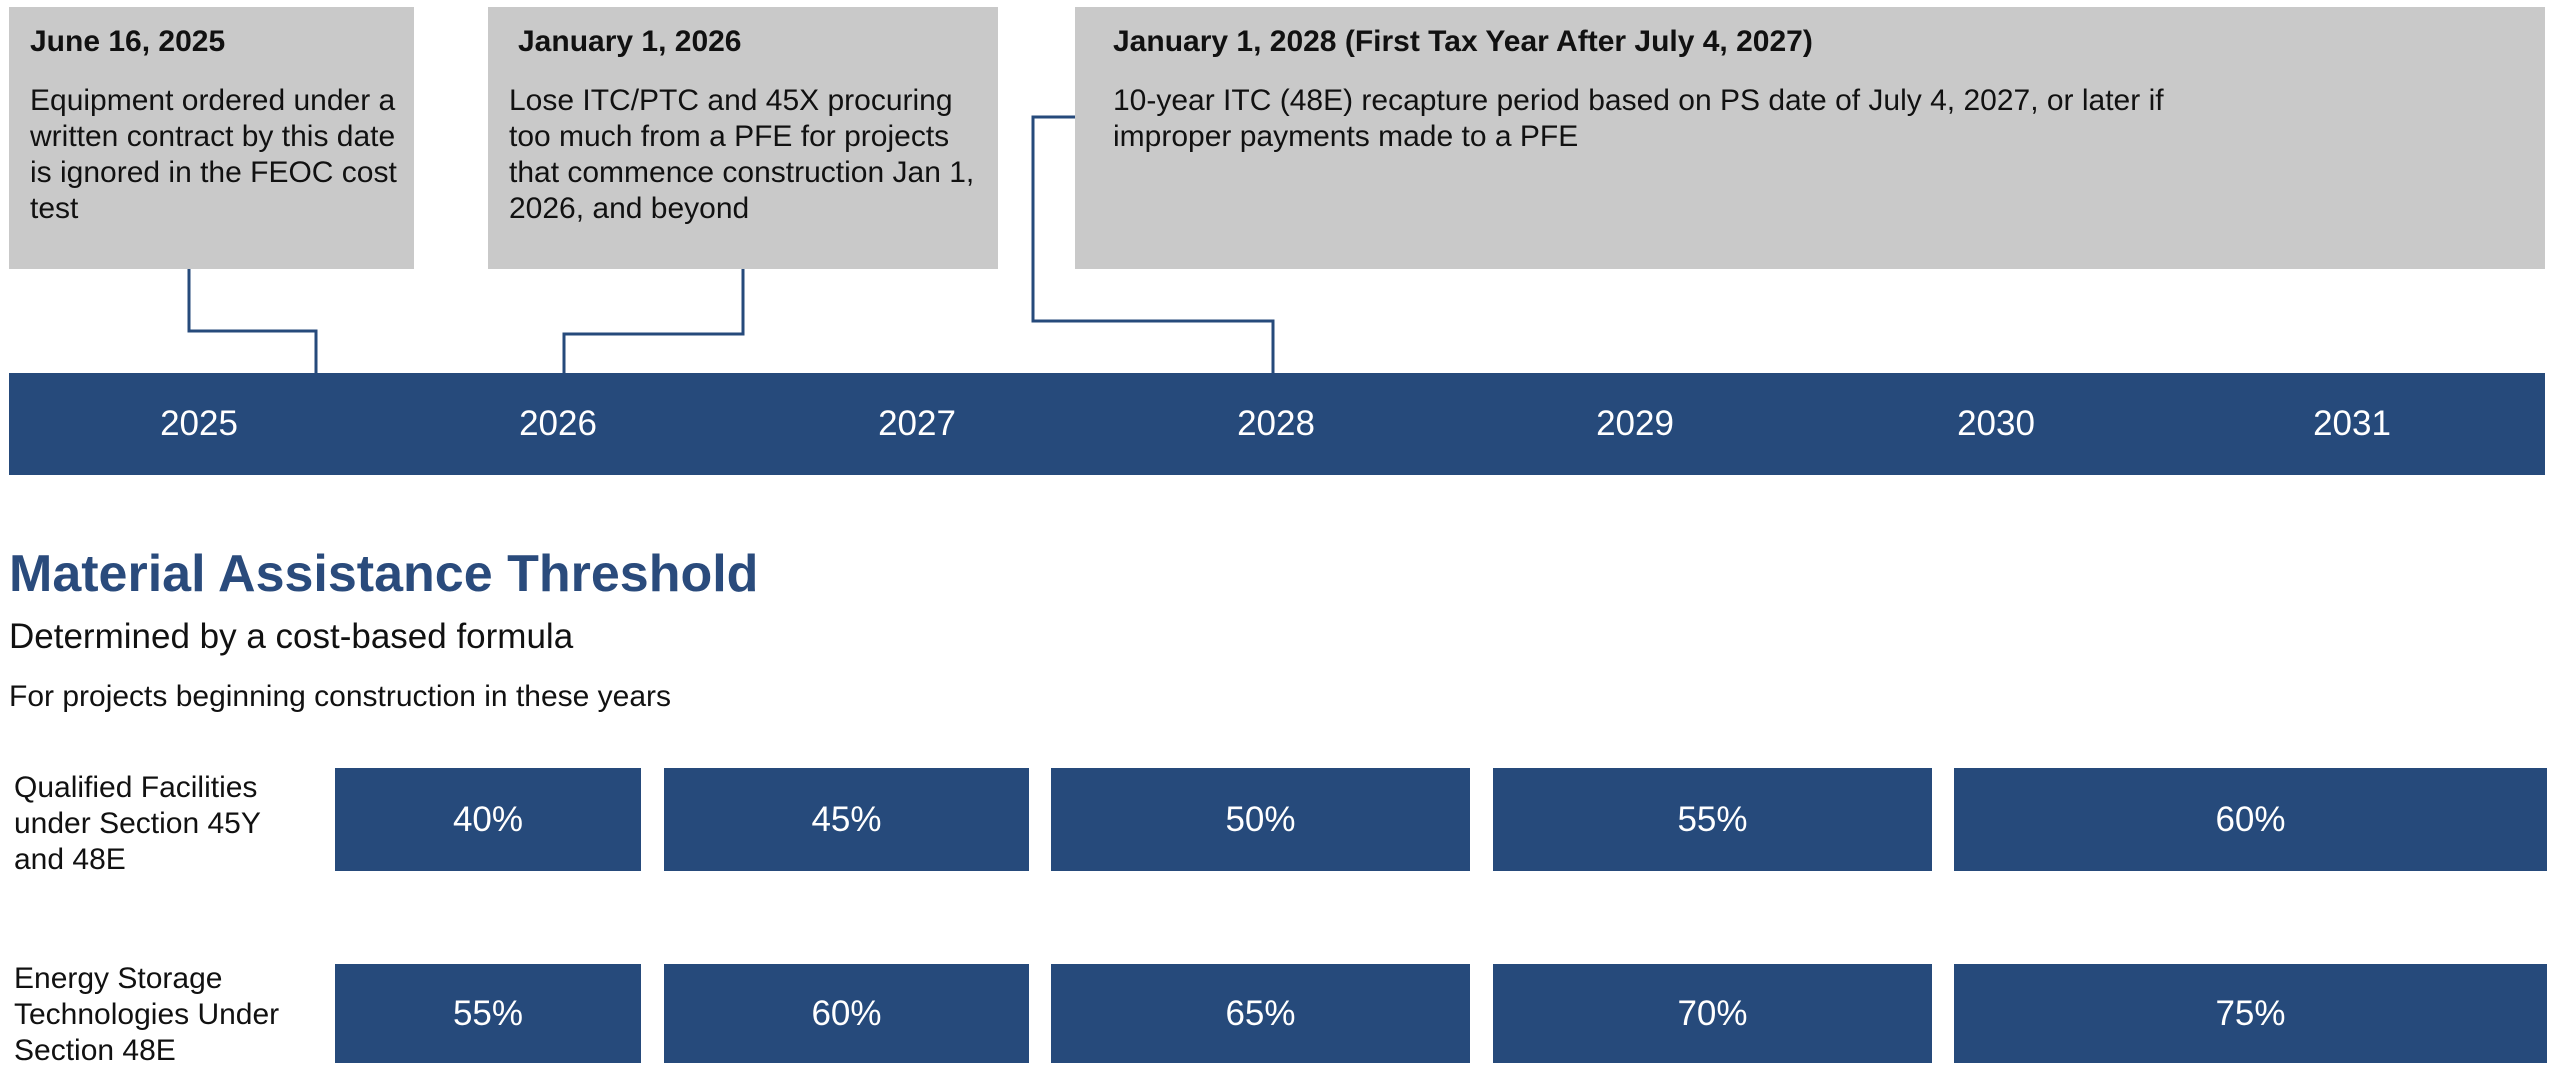 The width and height of the screenshot is (2560, 1074). Describe the element at coordinates (2352, 423) in the screenshot. I see `year-label: 2031` at that location.